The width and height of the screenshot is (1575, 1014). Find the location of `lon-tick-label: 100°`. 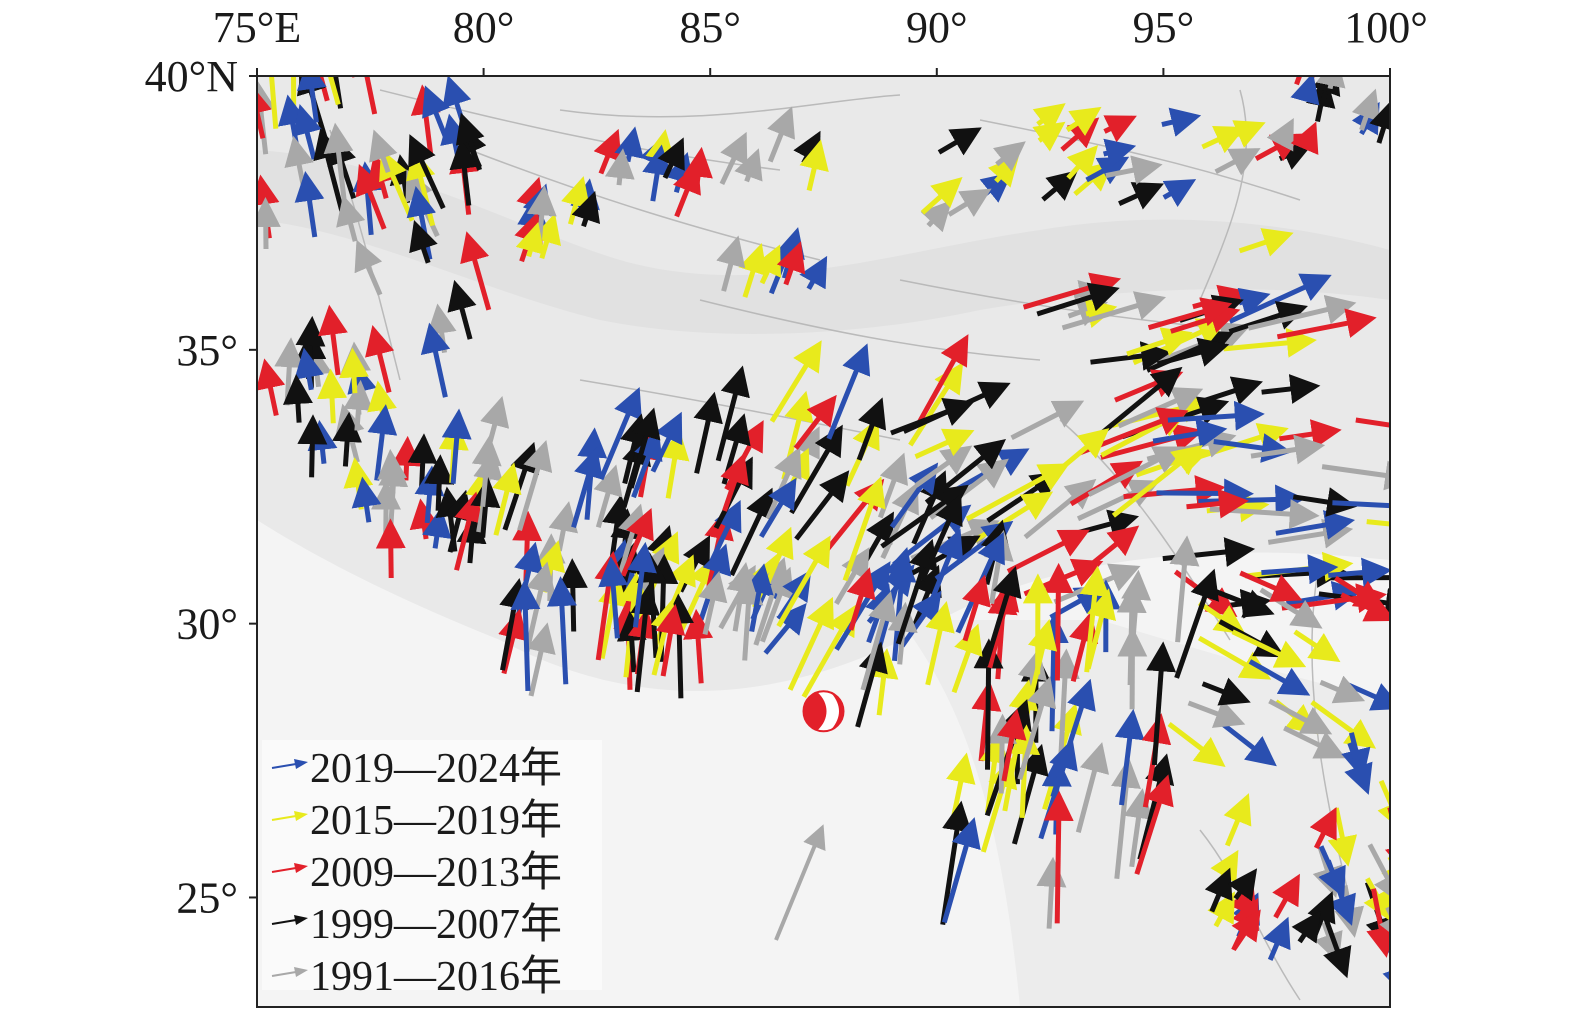

lon-tick-label: 100° is located at coordinates (1386, 27).